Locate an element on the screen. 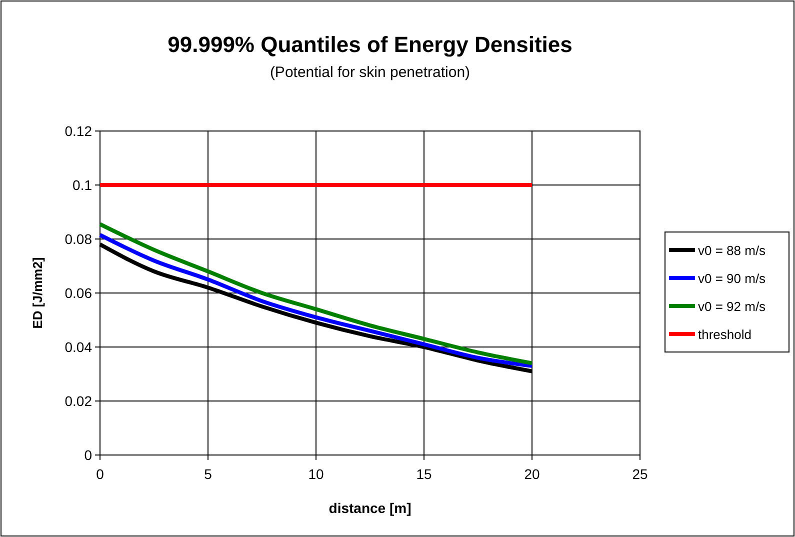 The height and width of the screenshot is (537, 795). chart-title: 99.999% Quantiles of Energy Densities is located at coordinates (370, 44).